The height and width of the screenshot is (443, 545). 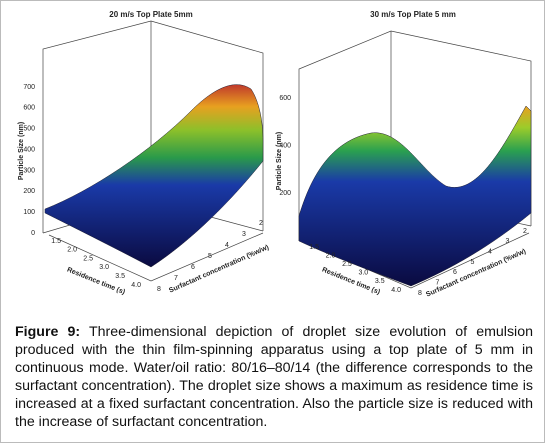 What do you see at coordinates (156, 257) in the screenshot?
I see `axis-frame` at bounding box center [156, 257].